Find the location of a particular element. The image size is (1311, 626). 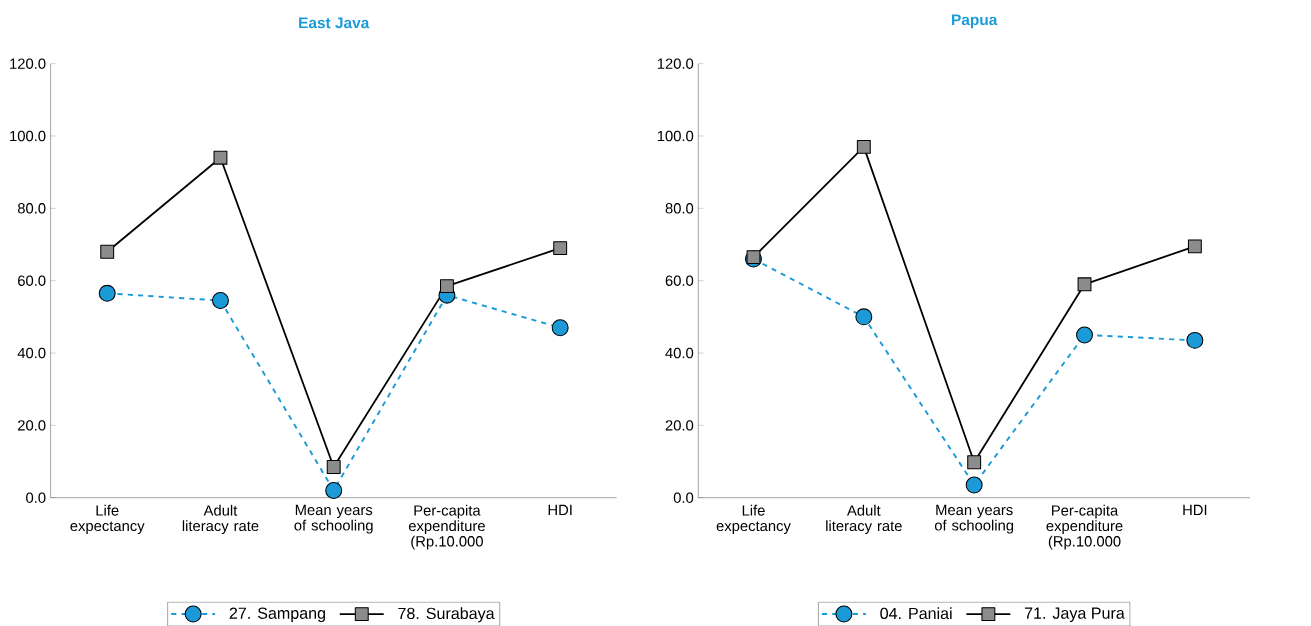

legend-label: 78. Surabaya is located at coordinates (446, 615).